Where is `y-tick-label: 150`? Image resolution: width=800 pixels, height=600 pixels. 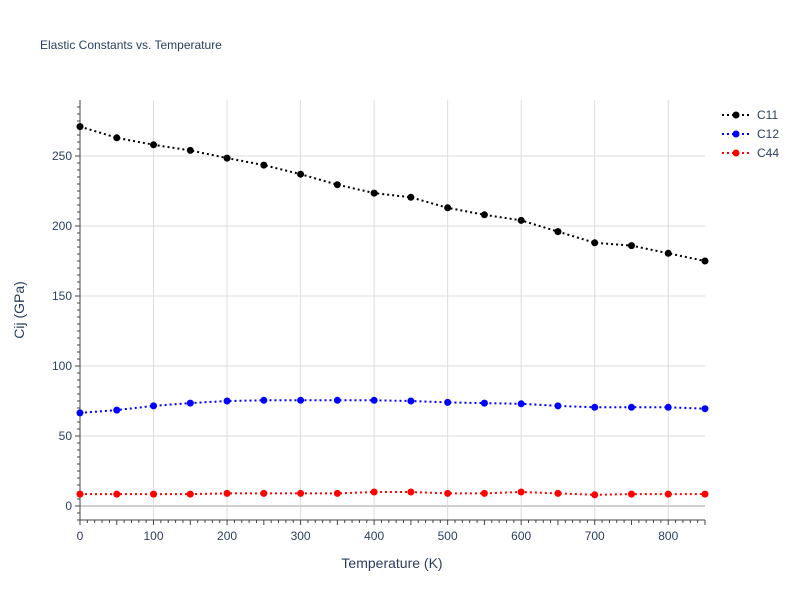 y-tick-label: 150 is located at coordinates (62, 296).